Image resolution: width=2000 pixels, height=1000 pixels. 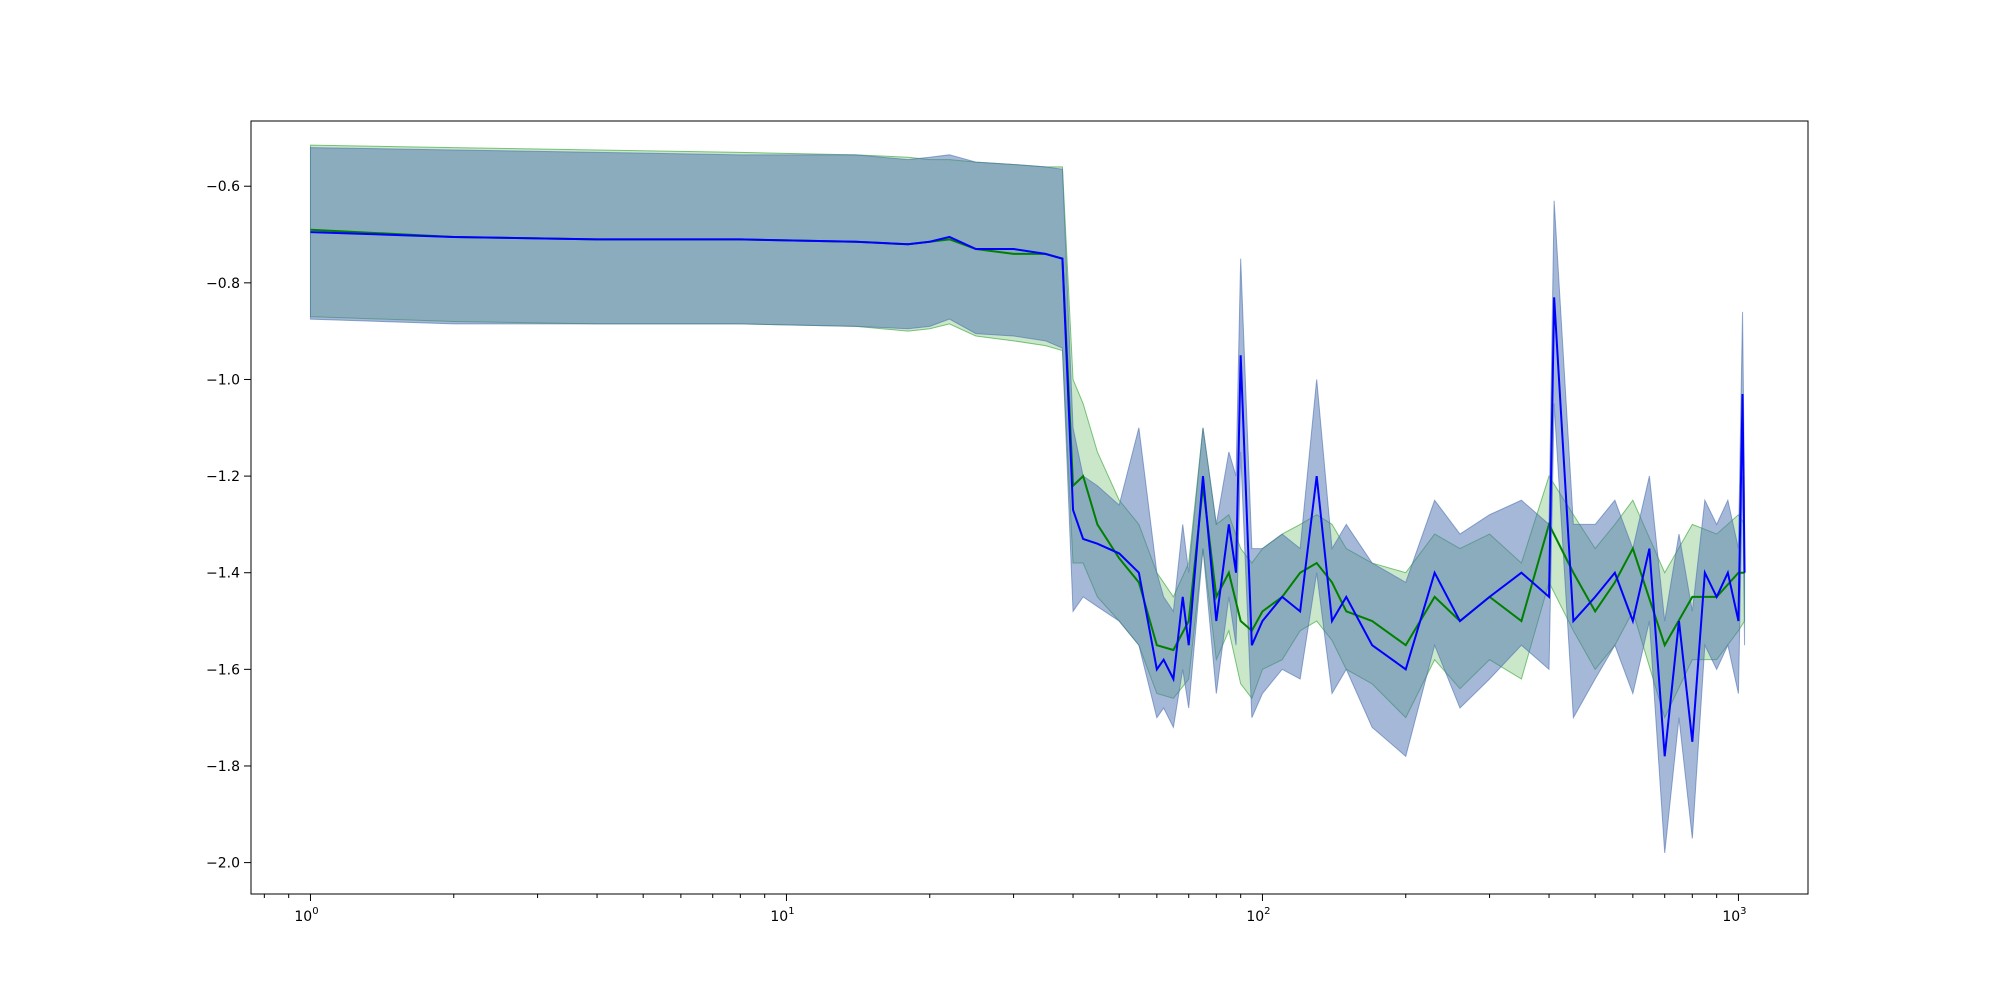 I want to click on x-tick-label: 10¹, so click(x=782, y=915).